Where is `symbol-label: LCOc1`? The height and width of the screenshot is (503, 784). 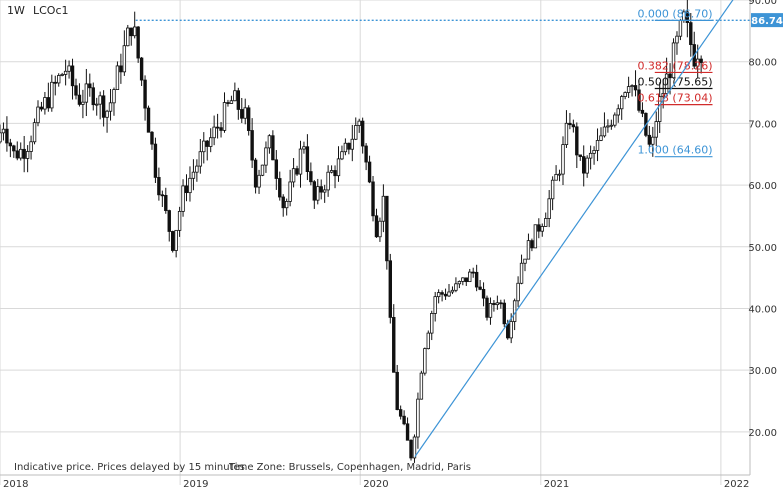
symbol-label: LCOc1 is located at coordinates (51, 10).